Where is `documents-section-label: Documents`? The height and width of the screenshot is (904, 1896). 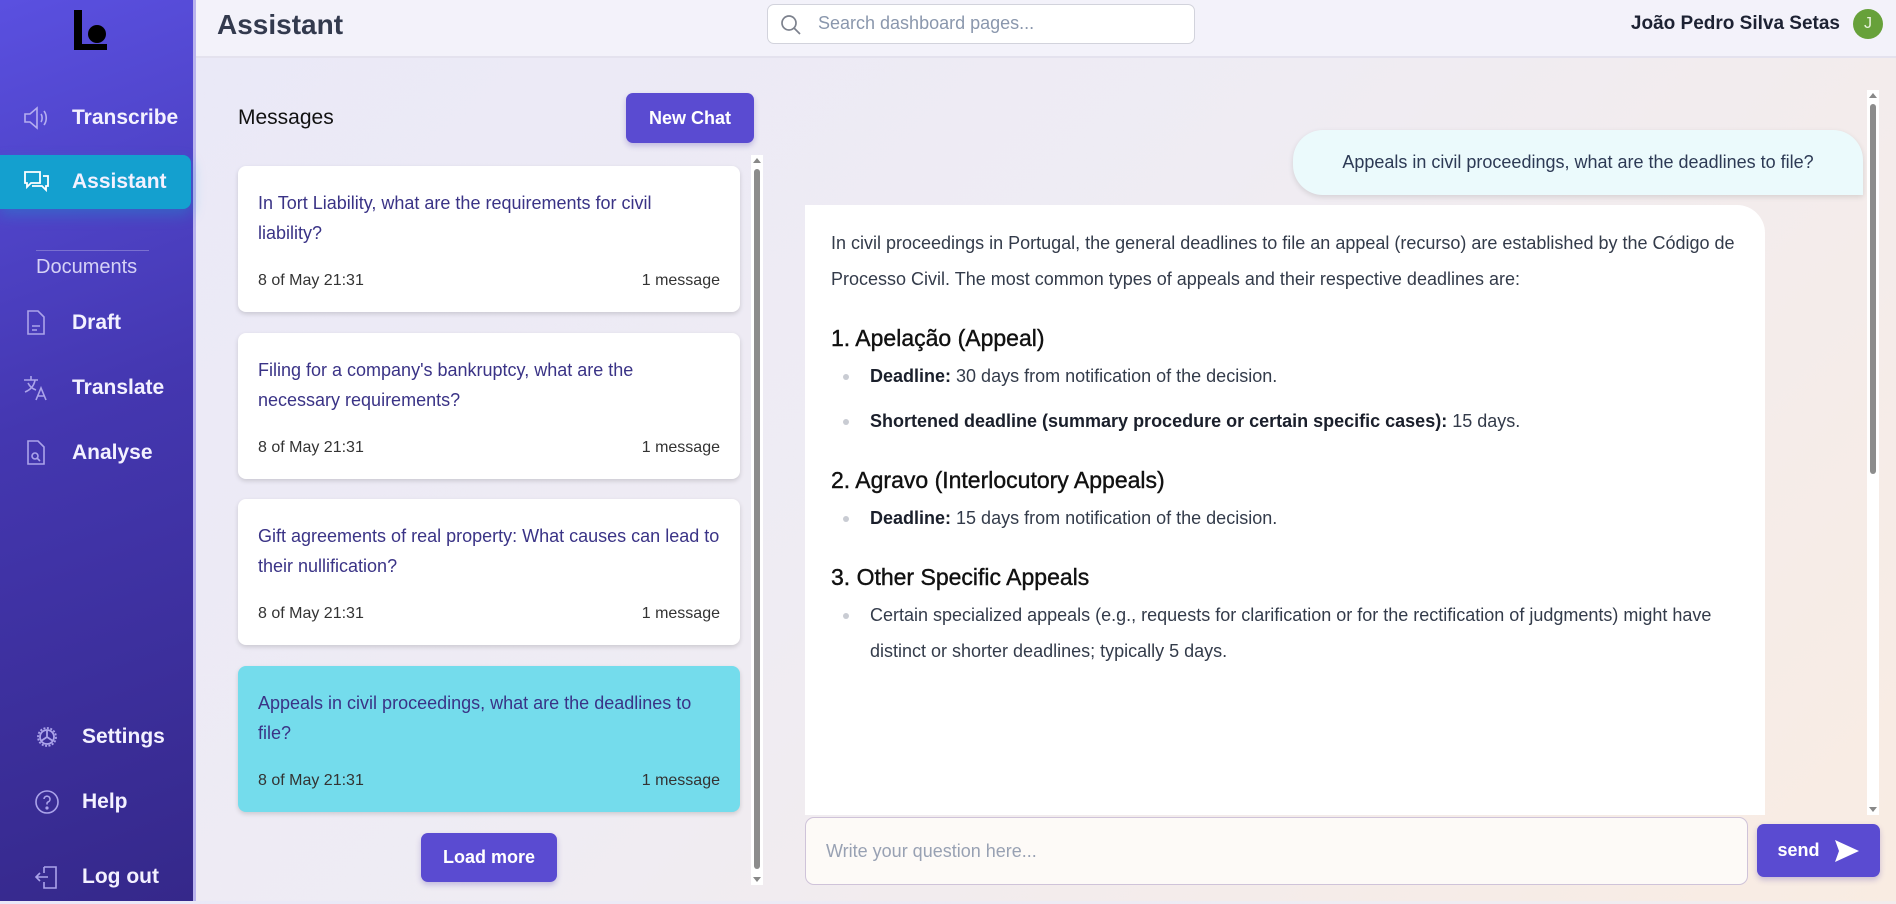 documents-section-label: Documents is located at coordinates (87, 267).